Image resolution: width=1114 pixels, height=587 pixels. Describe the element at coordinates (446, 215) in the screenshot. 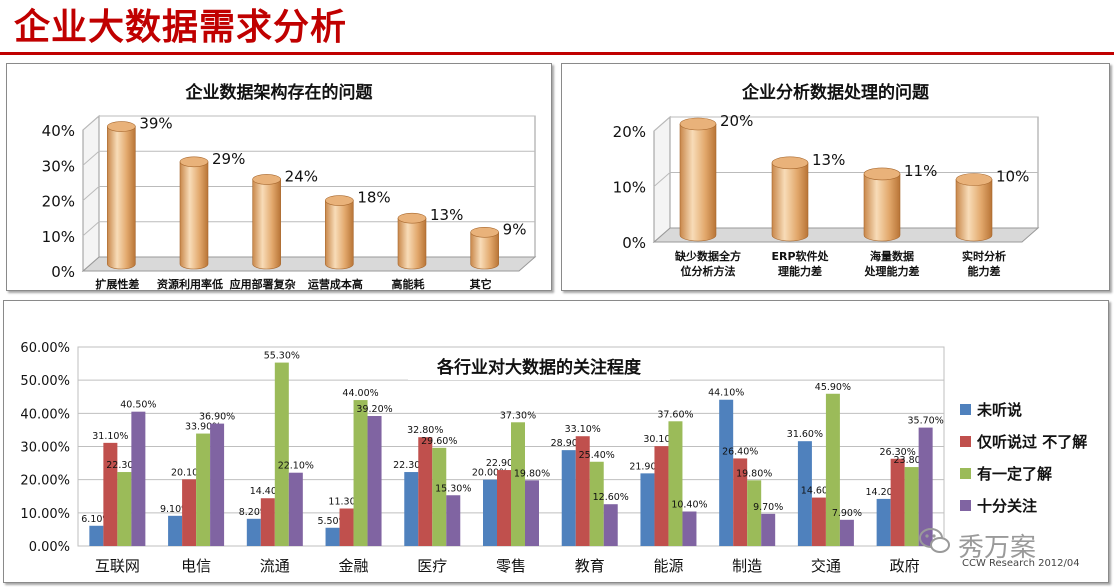

I see `data-label: 13%` at that location.